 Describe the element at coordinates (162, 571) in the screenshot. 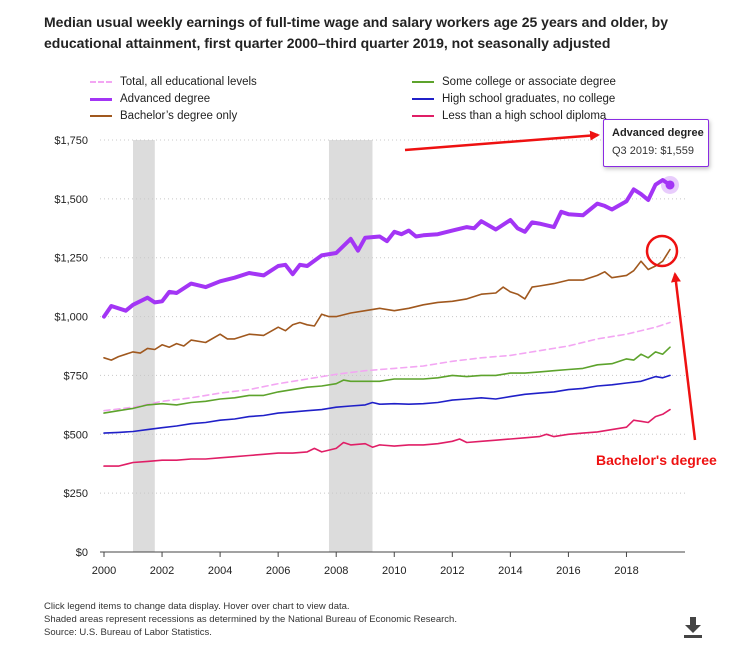

I see `x-tick-label-2002: 2002` at that location.